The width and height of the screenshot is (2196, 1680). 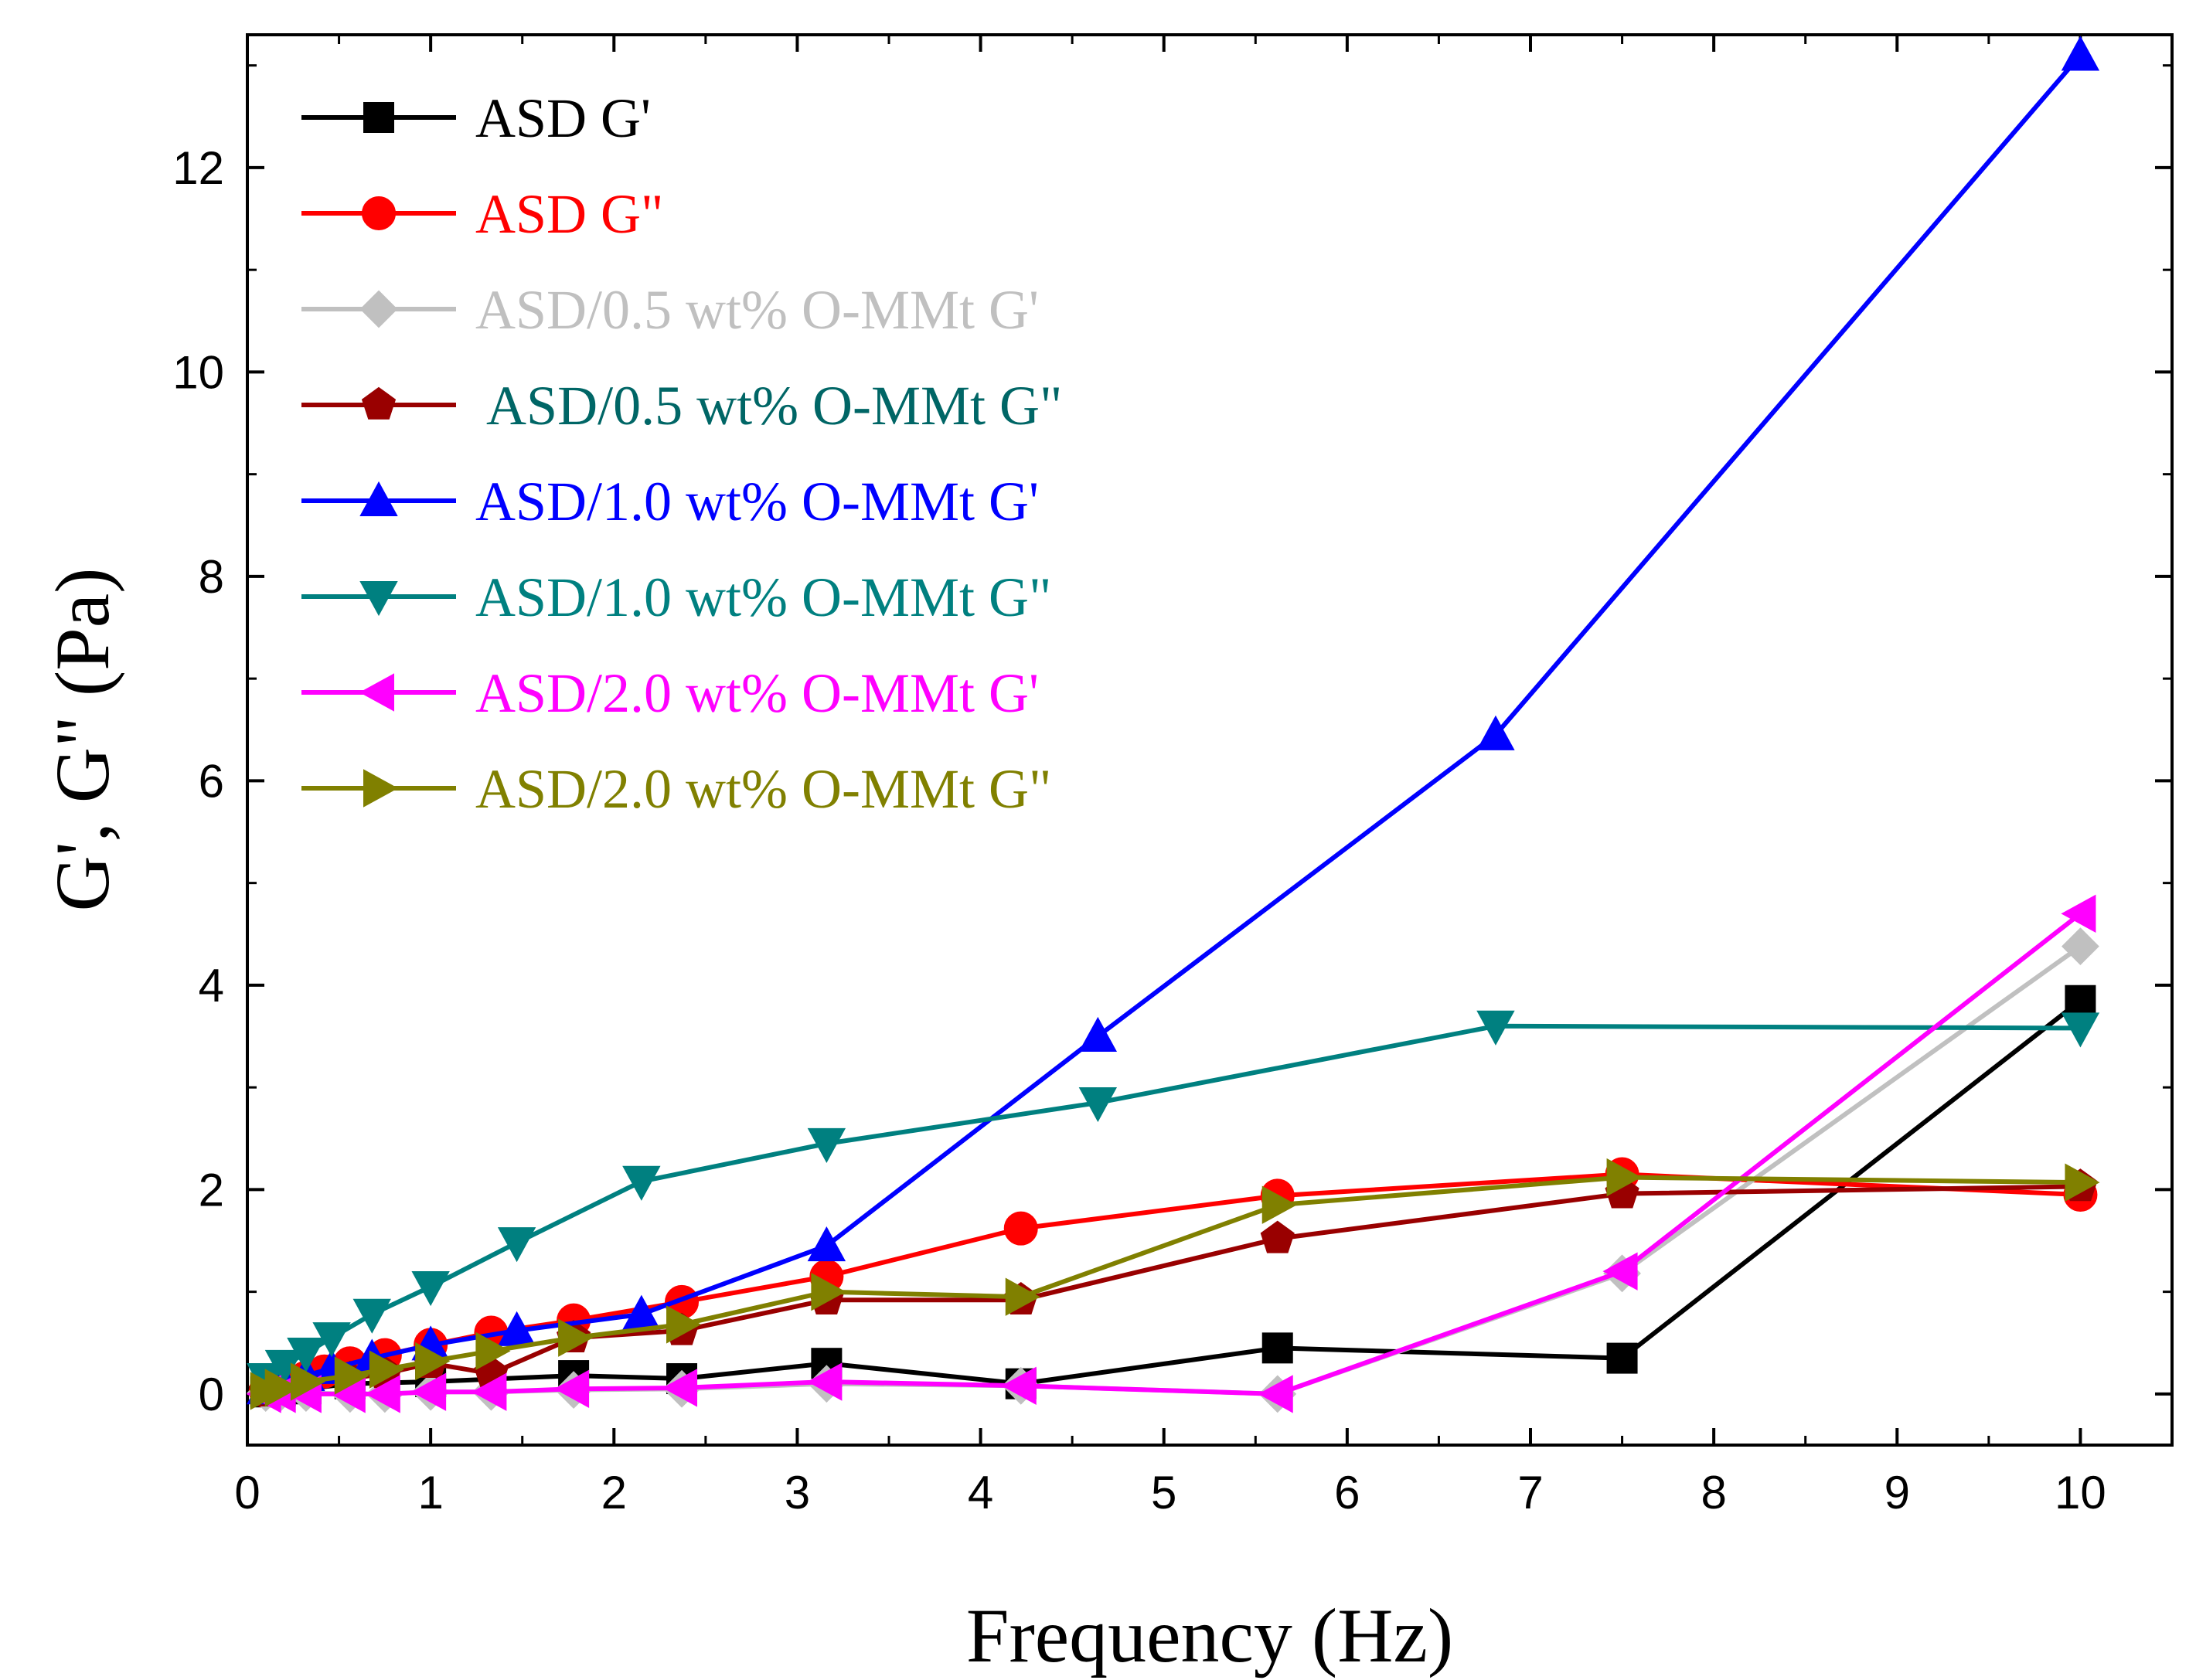 I want to click on legend-item: ASD/1.0 wt% O-MMt G", so click(x=676, y=597).